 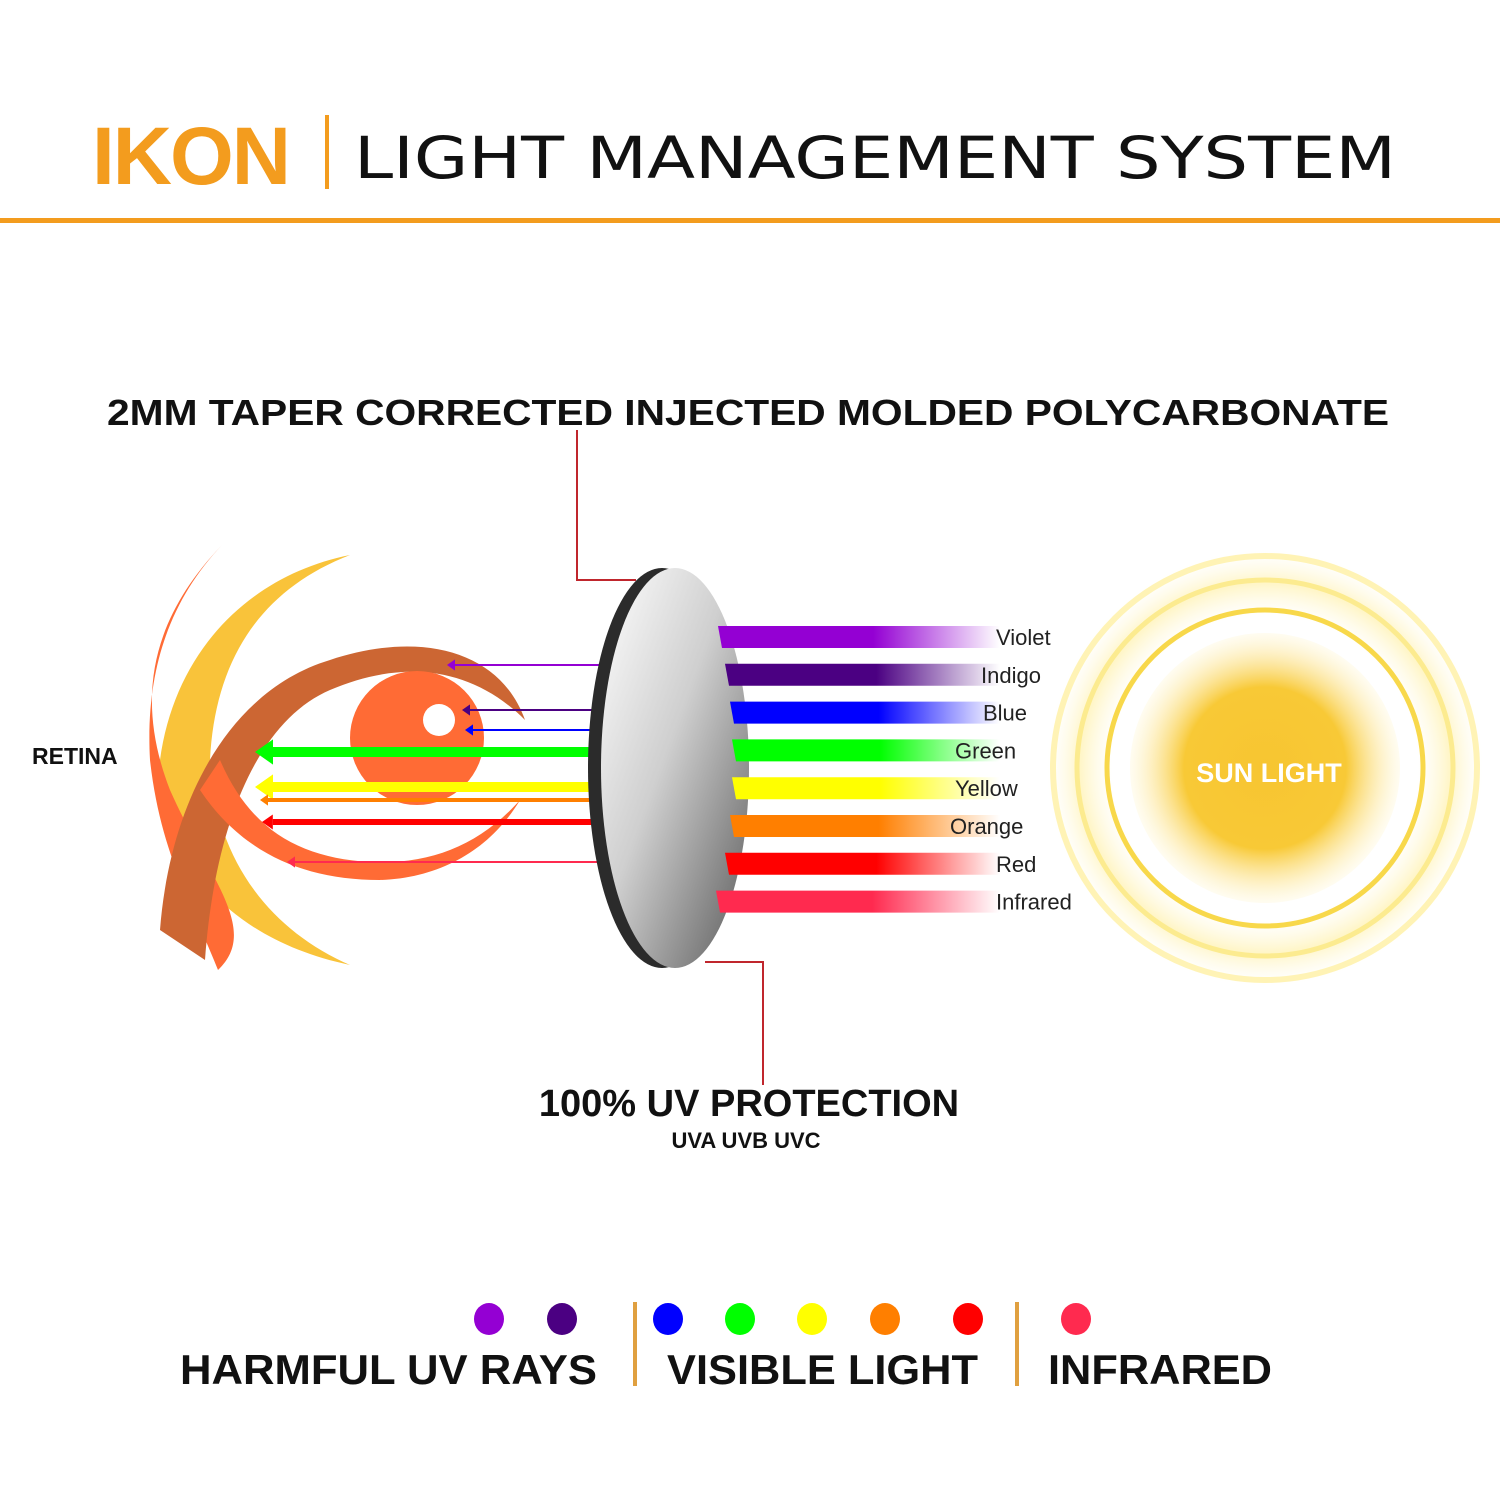 I want to click on uv-types-label: UVA UVB UVC, so click(x=745, y=1140).